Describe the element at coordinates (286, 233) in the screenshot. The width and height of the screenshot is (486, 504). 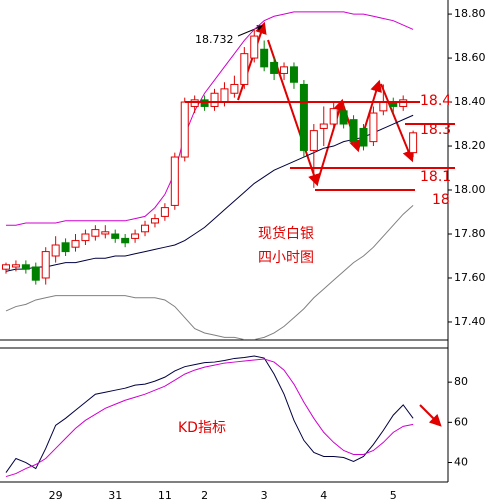
I see `annotation: 现货白银` at that location.